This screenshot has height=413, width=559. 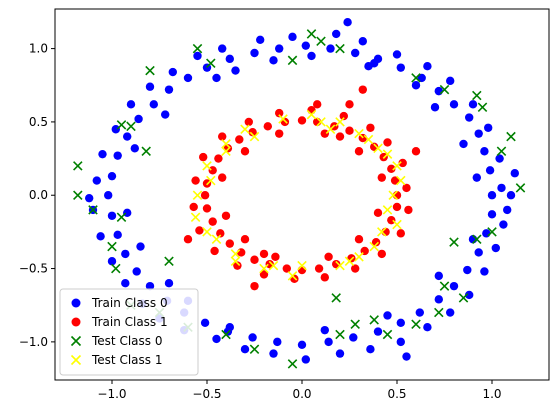 I want to click on legend-label: Test Class 0, so click(x=126, y=341).